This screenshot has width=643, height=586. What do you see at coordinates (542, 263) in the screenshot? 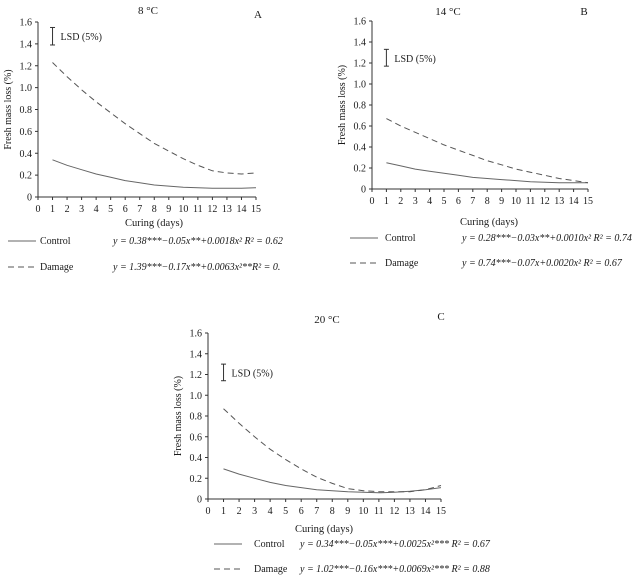
I see `regression-equation-damage: y = 0.74***−0.07x+0.0020x² R² = 0.67` at bounding box center [542, 263].